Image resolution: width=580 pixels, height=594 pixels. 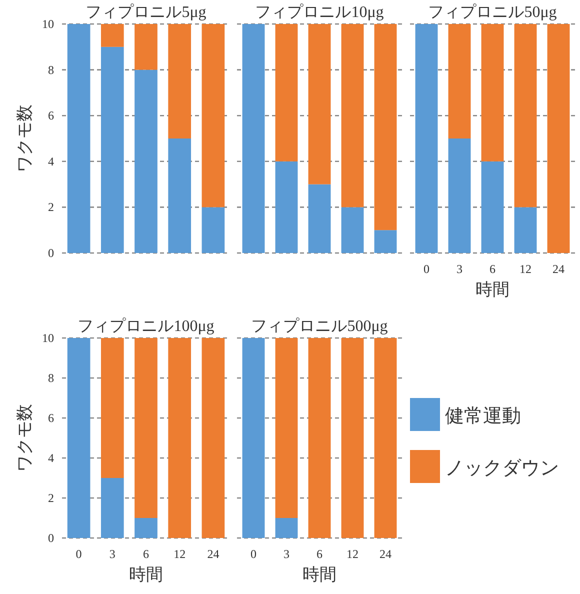 What do you see at coordinates (146, 12) in the screenshot?
I see `chart-title: フィプロニル5μg` at bounding box center [146, 12].